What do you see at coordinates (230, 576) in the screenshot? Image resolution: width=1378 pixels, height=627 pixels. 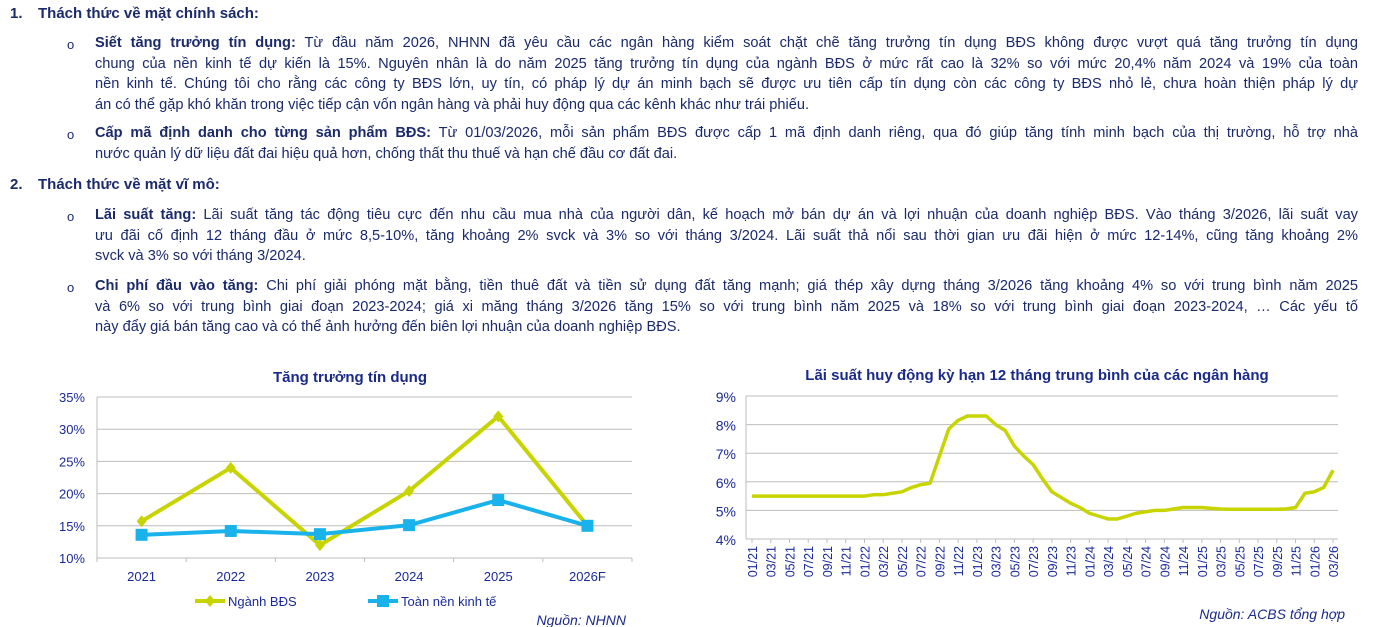 I see `x-tick-label: 2022` at bounding box center [230, 576].